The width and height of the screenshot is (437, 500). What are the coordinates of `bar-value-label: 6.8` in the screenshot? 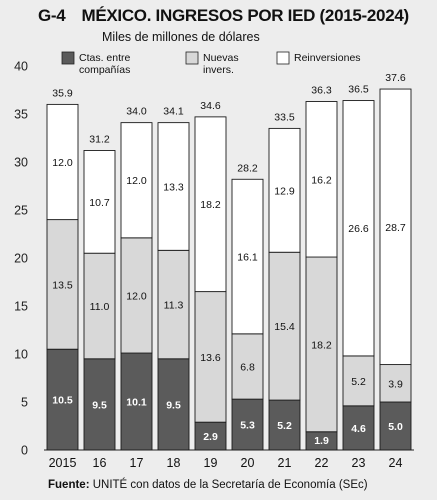 It's located at (247, 367).